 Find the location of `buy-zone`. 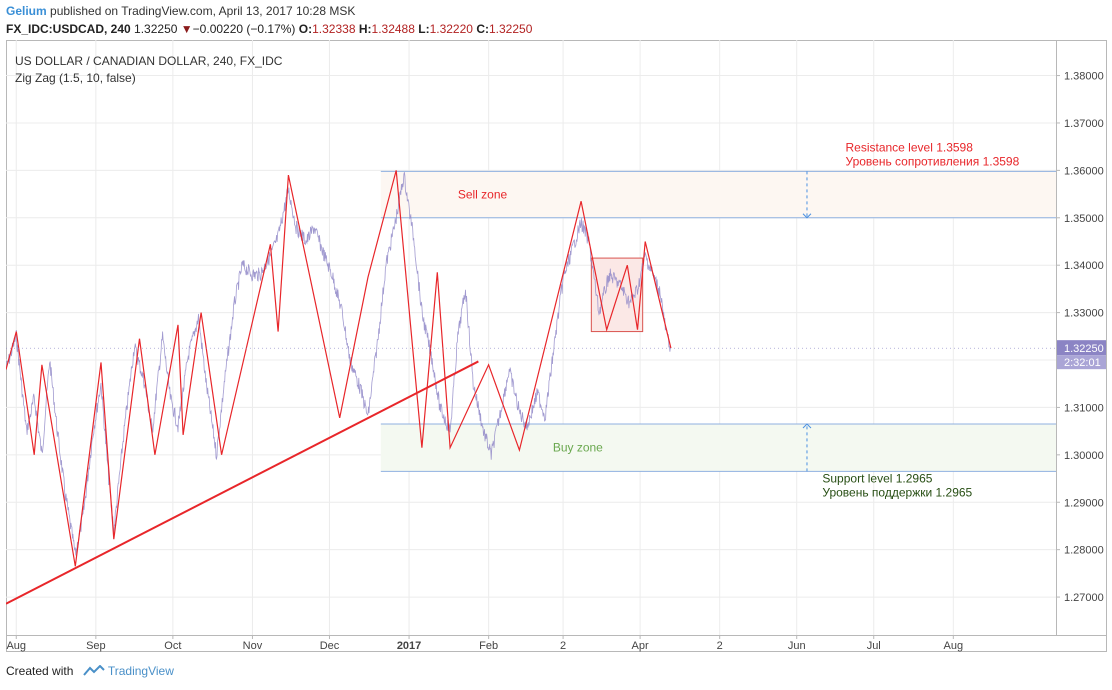

buy-zone is located at coordinates (718, 448).